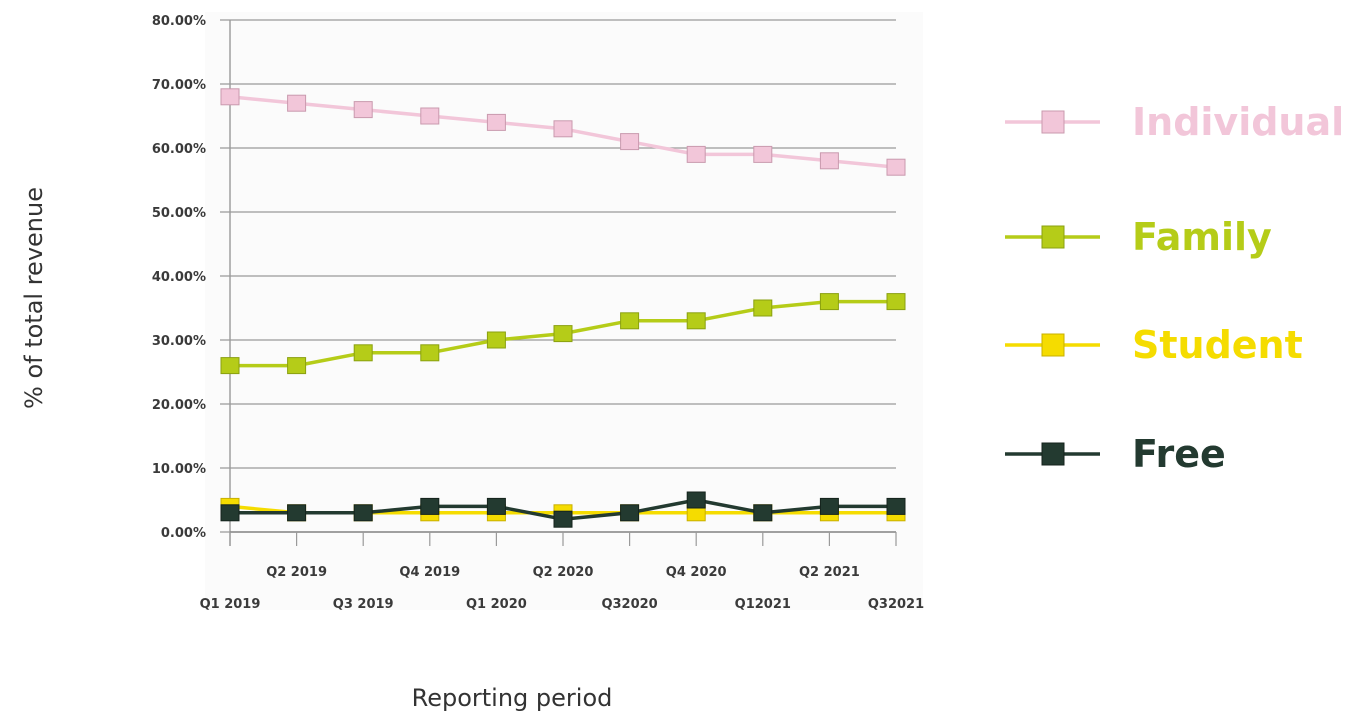 This screenshot has height=713, width=1345. I want to click on x-tick-label: Q3 2019, so click(363, 604).